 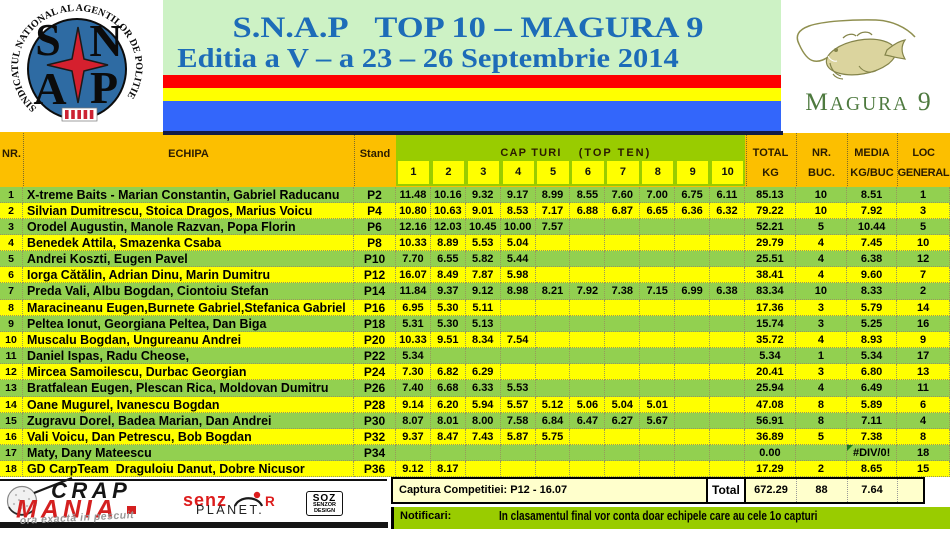 I want to click on svg-text: MAGURA 9, so click(x=869, y=101).